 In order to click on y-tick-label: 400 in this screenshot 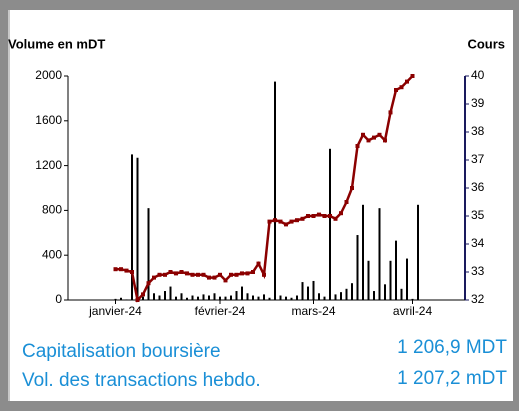, I will do `click(52, 254)`.